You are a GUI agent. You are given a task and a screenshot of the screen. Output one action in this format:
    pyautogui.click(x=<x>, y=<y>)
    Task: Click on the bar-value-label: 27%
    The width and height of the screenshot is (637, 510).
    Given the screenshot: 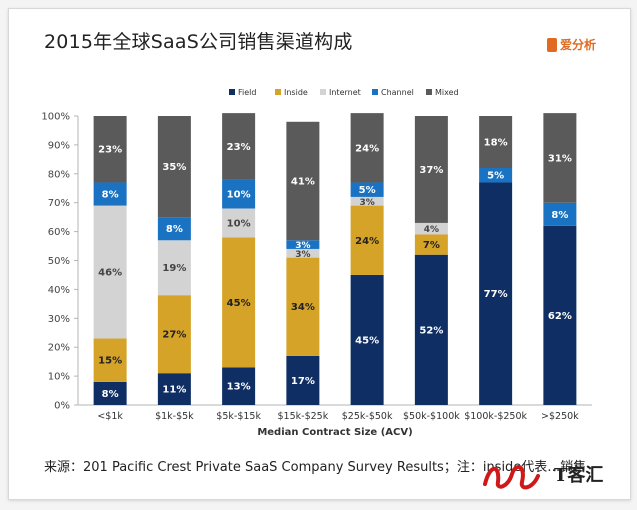 What is the action you would take?
    pyautogui.click(x=174, y=335)
    